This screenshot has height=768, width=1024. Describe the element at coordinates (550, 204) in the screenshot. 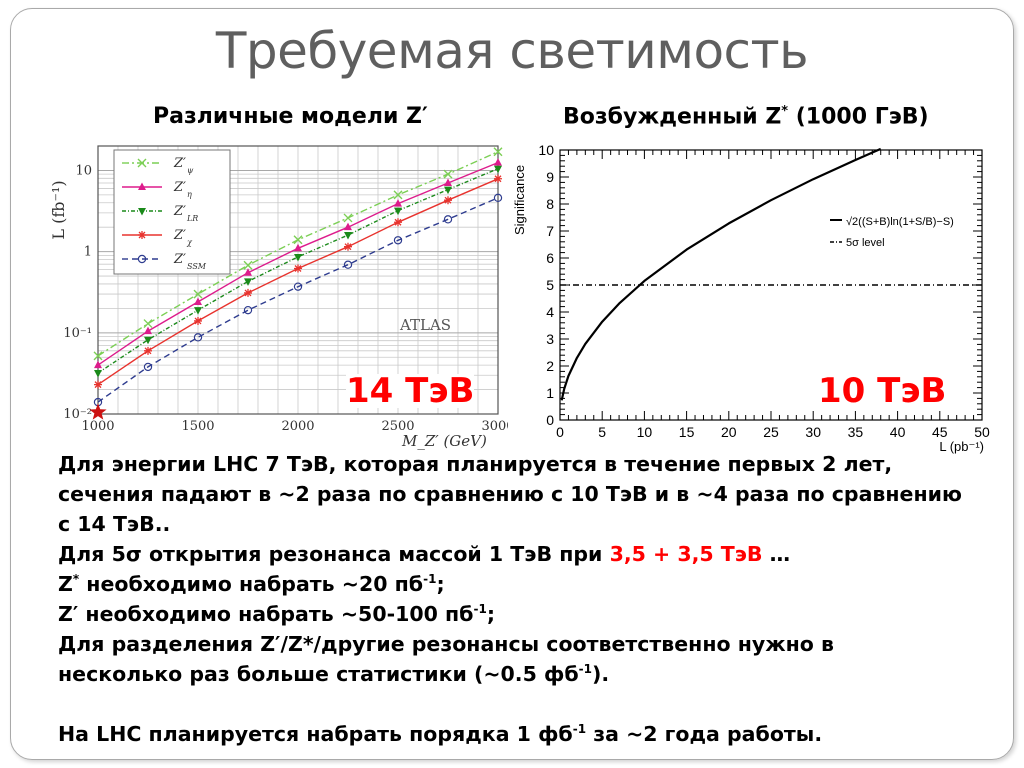

I see `y-tick-label: 8` at that location.